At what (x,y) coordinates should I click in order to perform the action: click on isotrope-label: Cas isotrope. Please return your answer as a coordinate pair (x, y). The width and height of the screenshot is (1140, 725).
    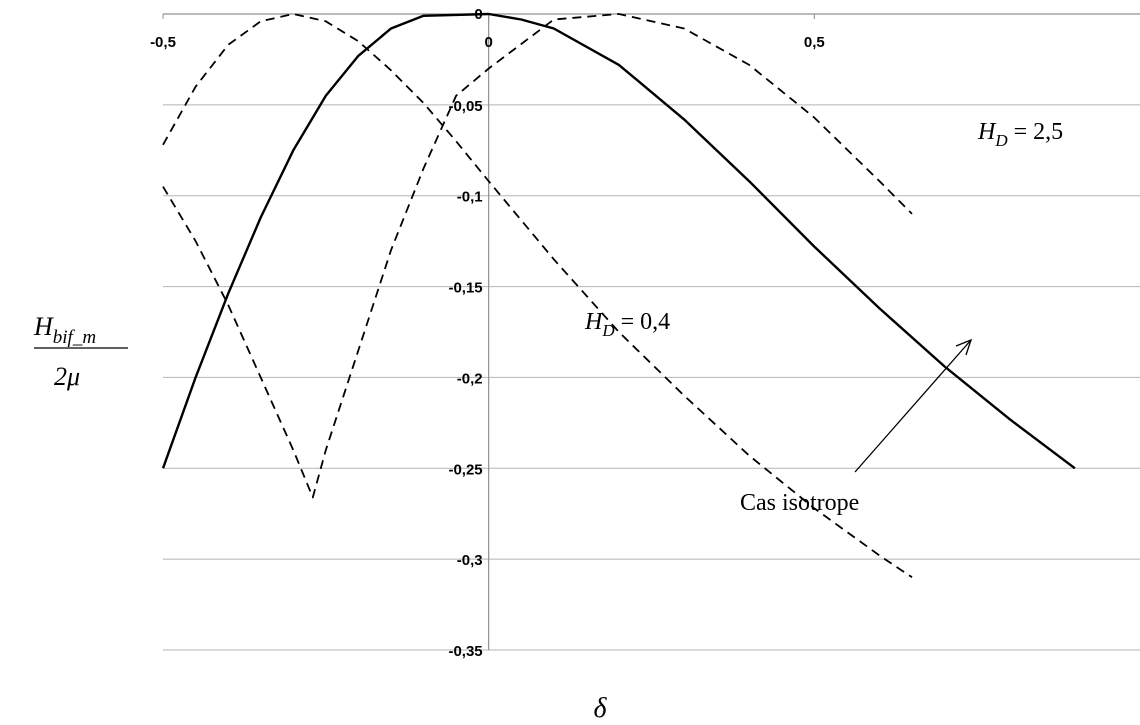
    Looking at the image, I should click on (799, 503).